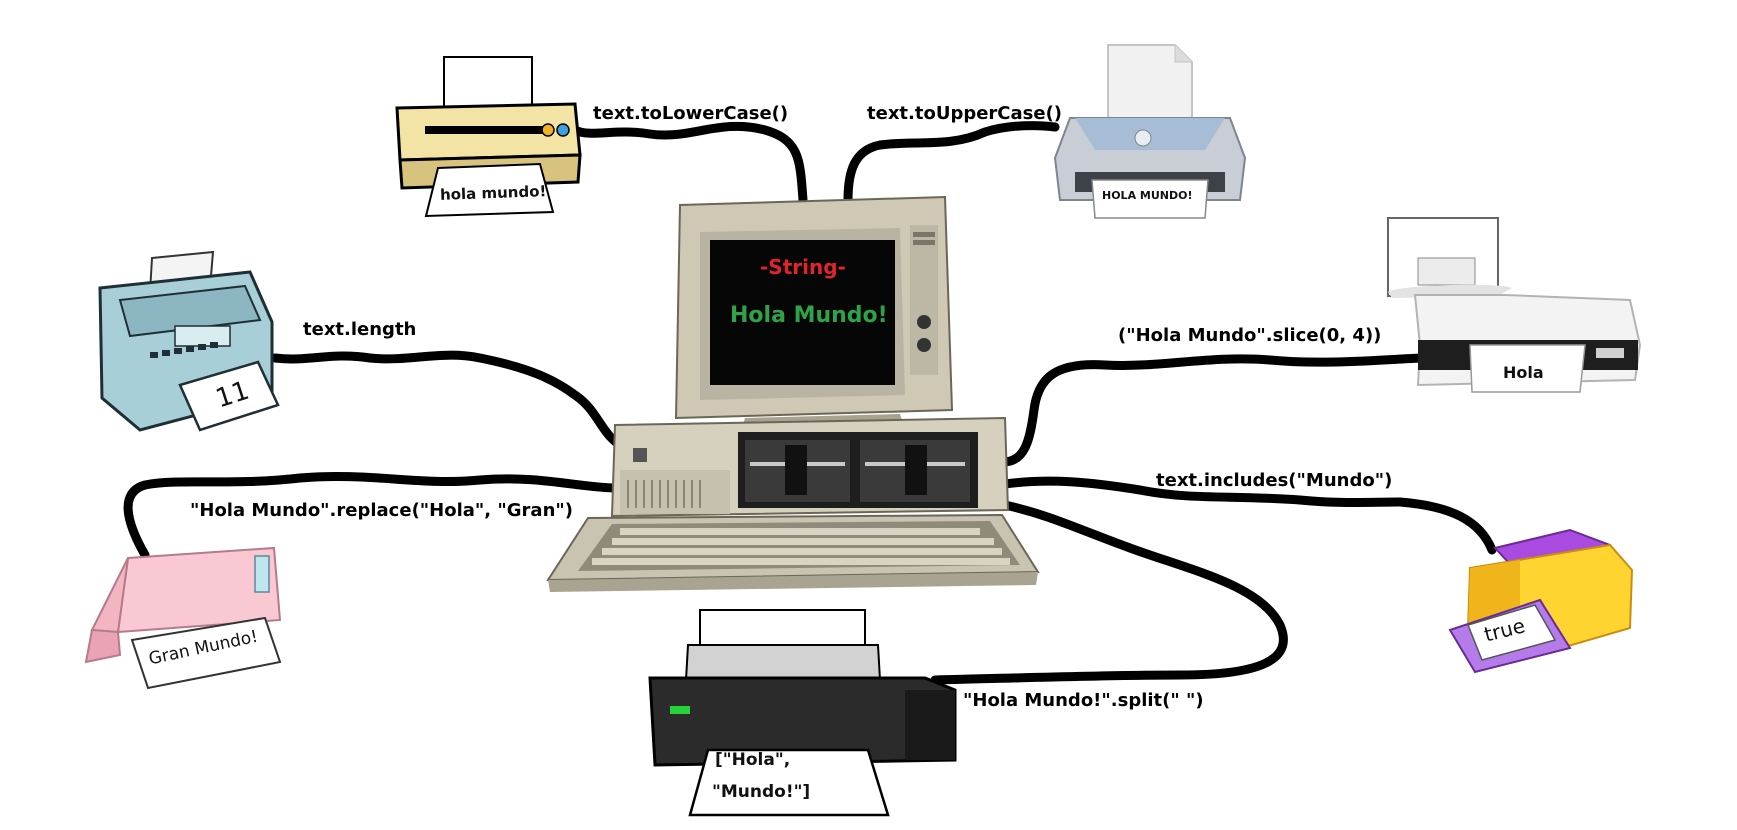  What do you see at coordinates (189, 341) in the screenshot?
I see `printer-length-icon` at bounding box center [189, 341].